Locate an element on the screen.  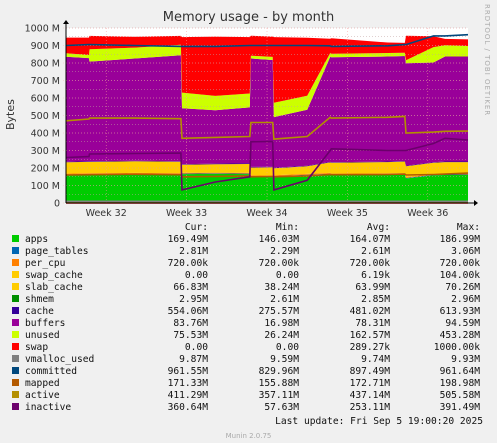
legend-header-avg: Avg: is located at coordinates (378, 227).